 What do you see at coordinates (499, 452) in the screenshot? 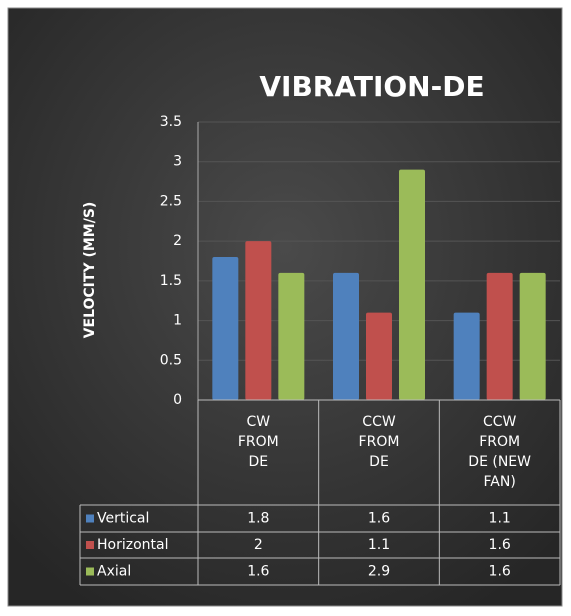
I see `category-label: CCW FROM DE (NEW FAN)` at bounding box center [499, 452].